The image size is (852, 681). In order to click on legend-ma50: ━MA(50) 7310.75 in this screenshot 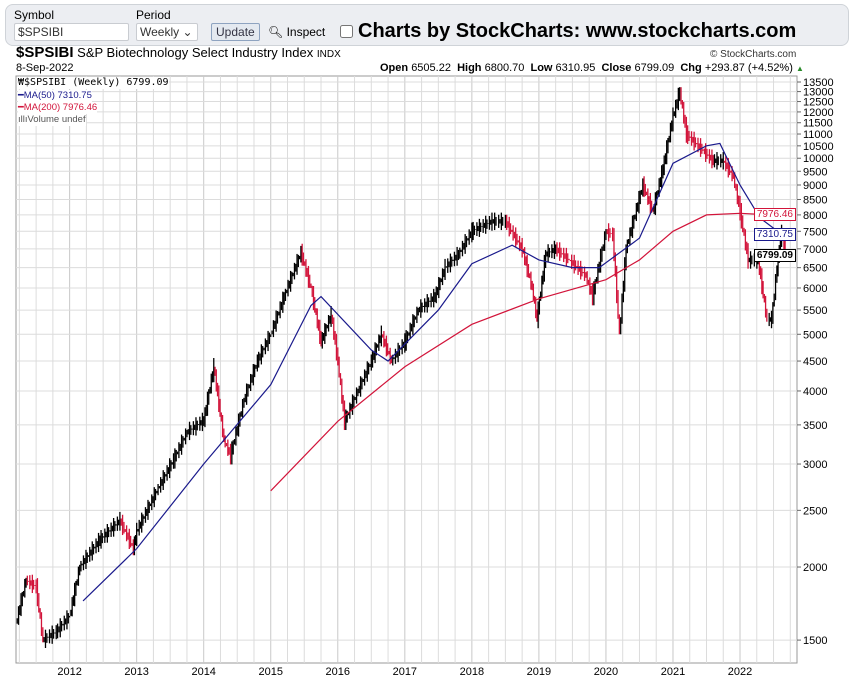, I will do `click(55, 96)`.